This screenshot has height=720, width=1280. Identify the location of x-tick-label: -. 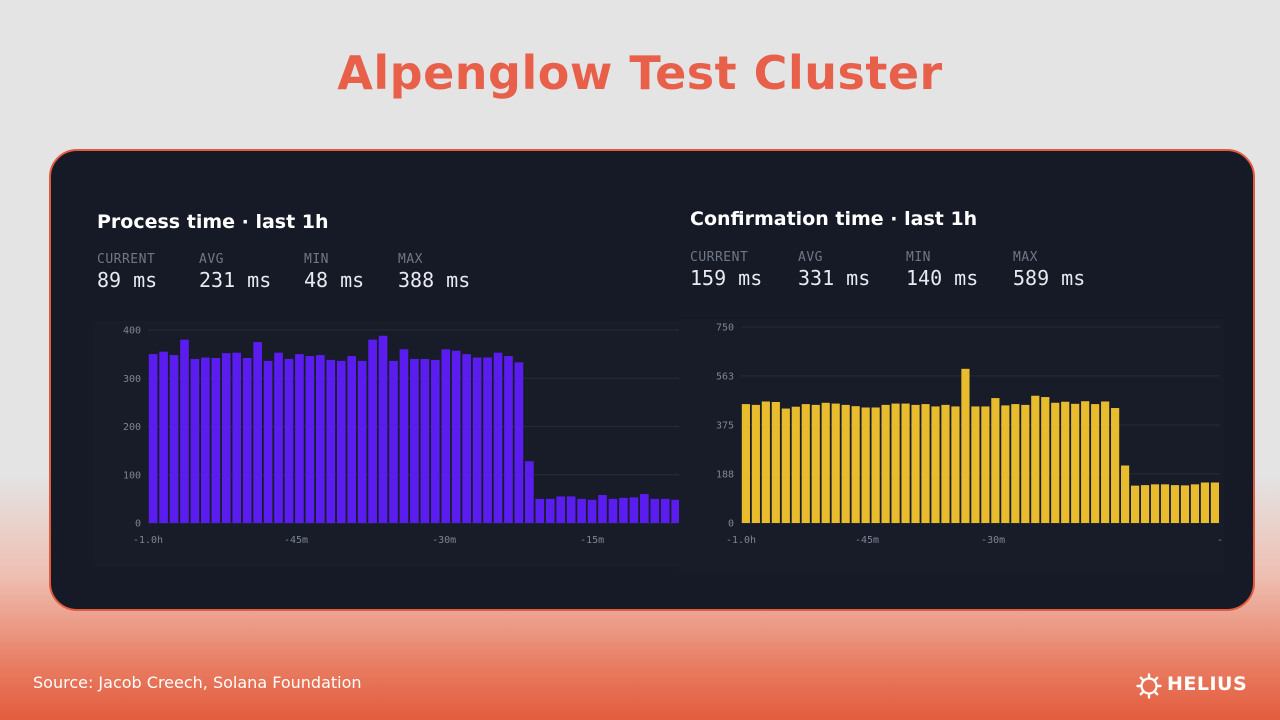
(1220, 540).